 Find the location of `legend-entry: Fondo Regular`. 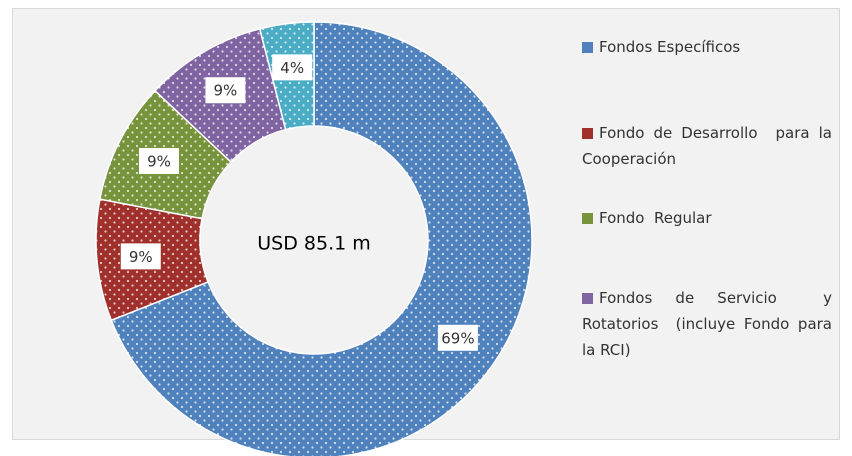

legend-entry: Fondo Regular is located at coordinates (707, 218).